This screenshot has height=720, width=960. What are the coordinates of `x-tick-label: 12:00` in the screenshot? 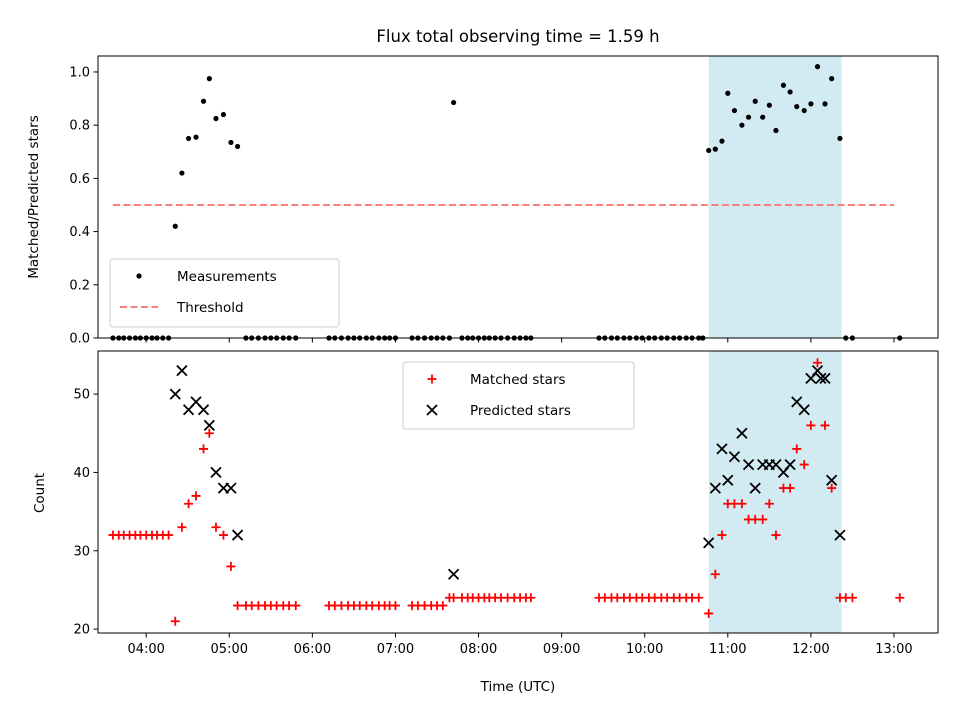 It's located at (810, 649).